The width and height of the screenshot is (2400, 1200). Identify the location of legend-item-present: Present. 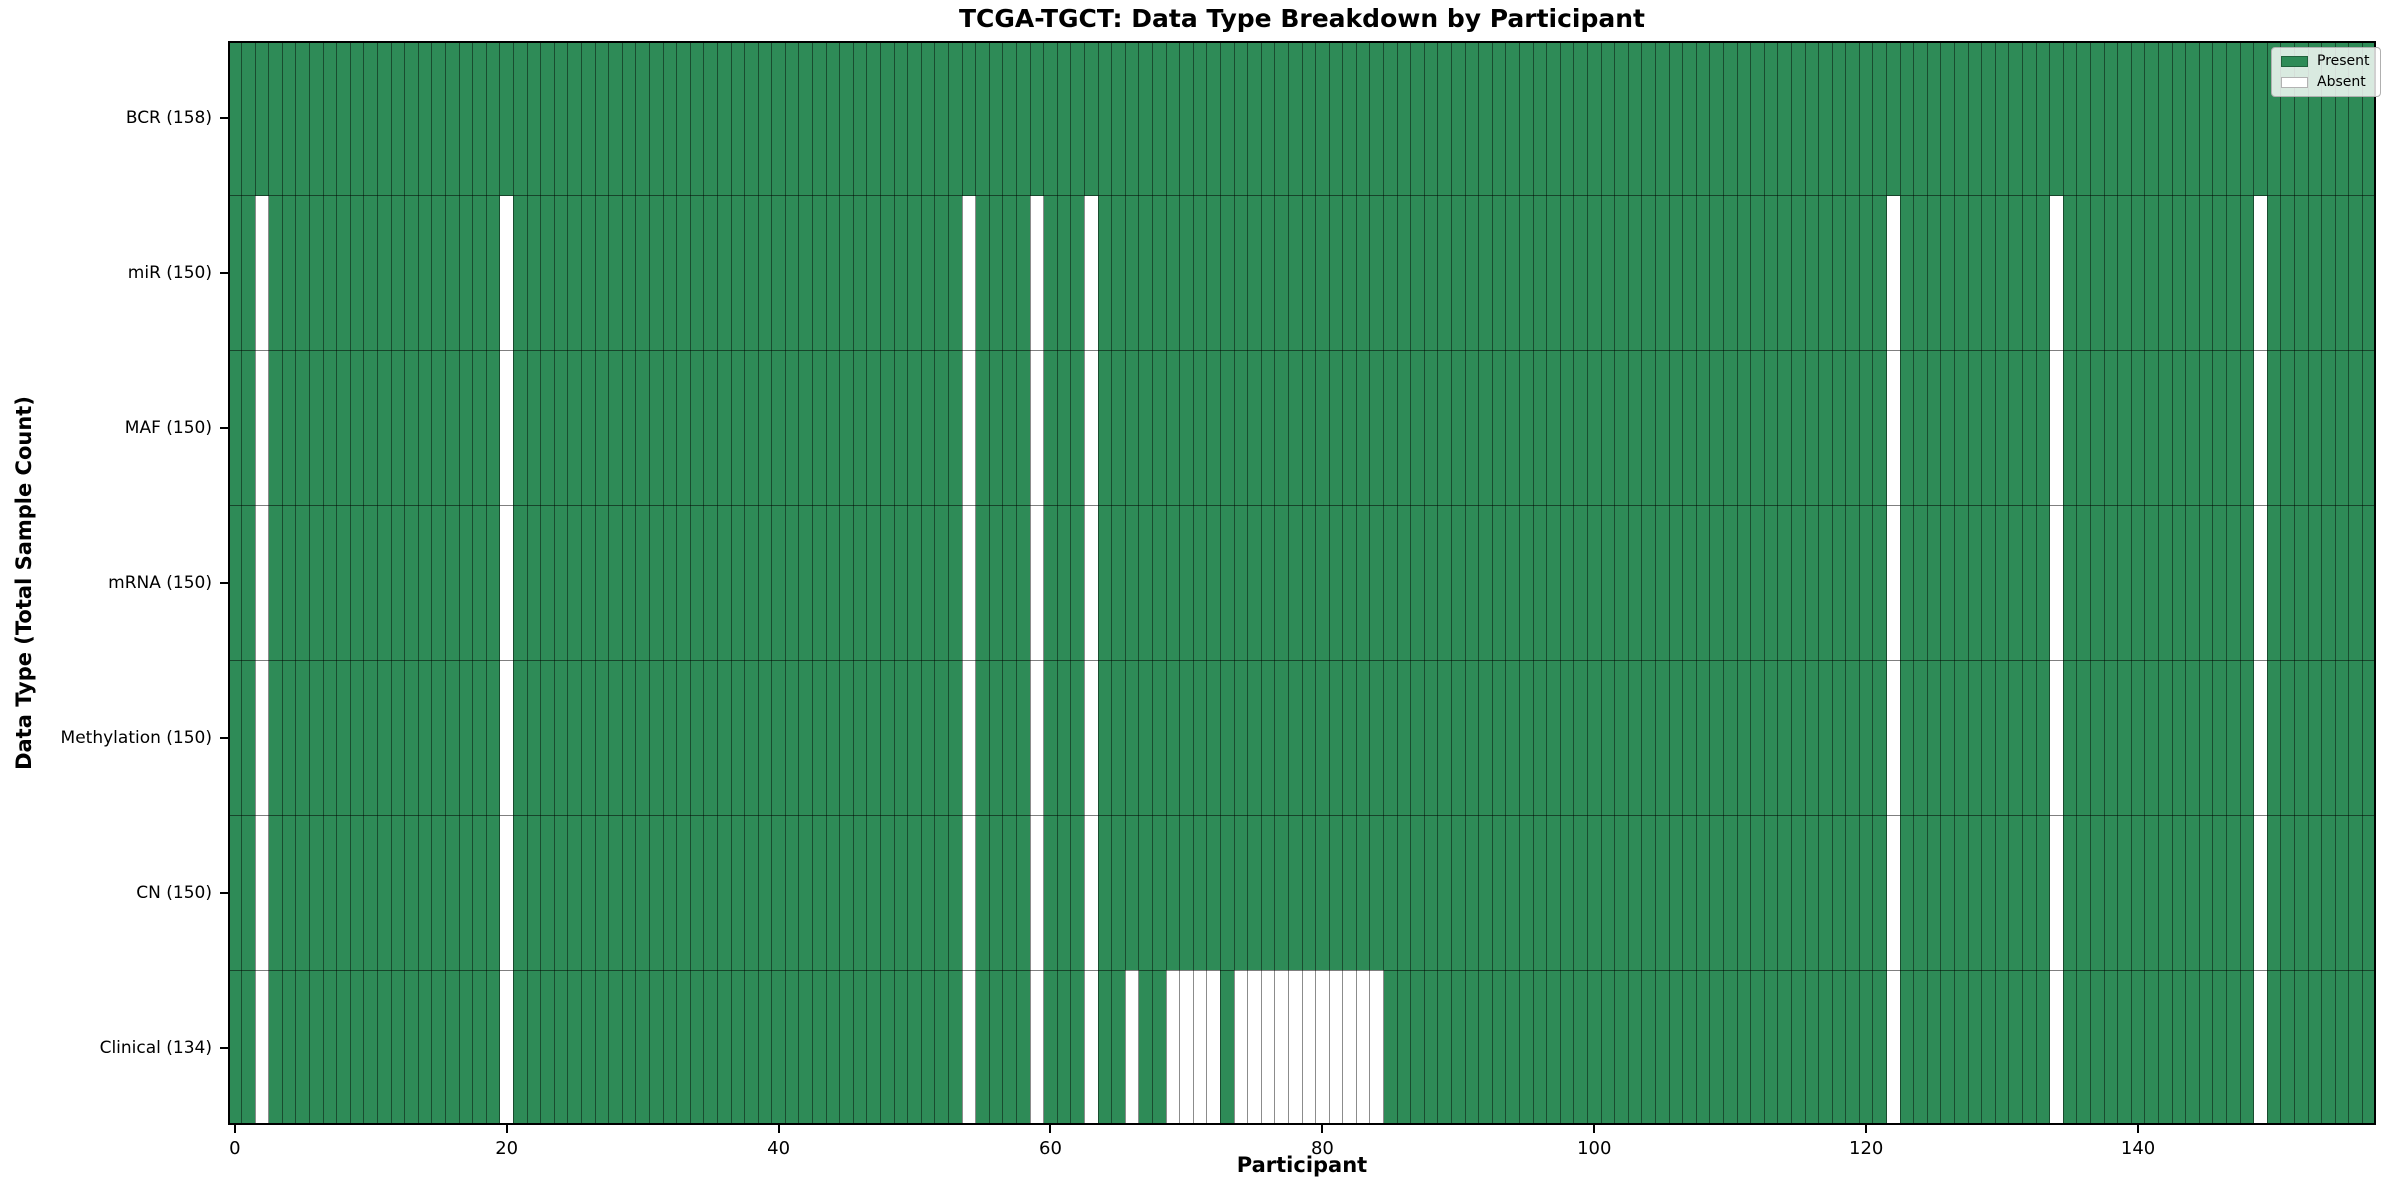
(2325, 61).